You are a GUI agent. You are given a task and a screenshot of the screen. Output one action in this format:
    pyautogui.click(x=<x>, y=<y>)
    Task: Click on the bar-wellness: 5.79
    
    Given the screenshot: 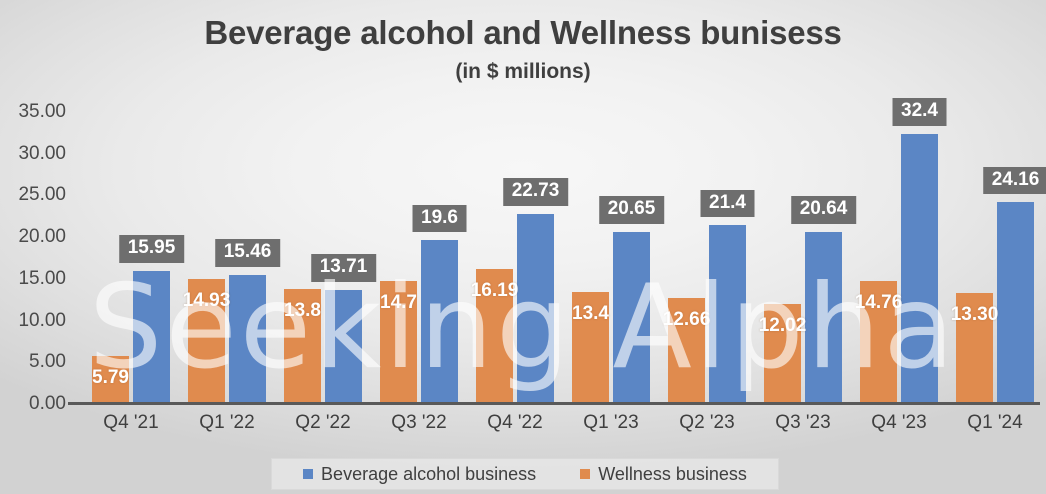 What is the action you would take?
    pyautogui.click(x=110, y=379)
    